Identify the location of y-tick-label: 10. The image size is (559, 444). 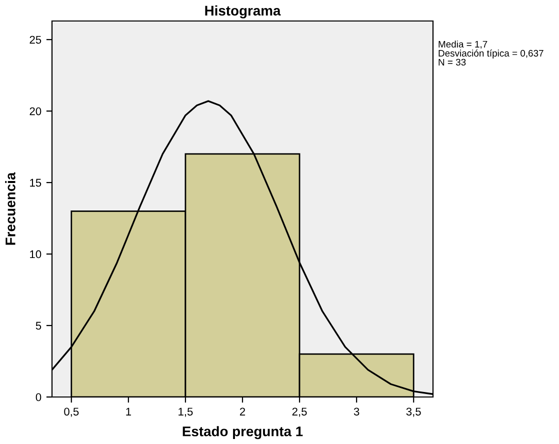
(36, 254).